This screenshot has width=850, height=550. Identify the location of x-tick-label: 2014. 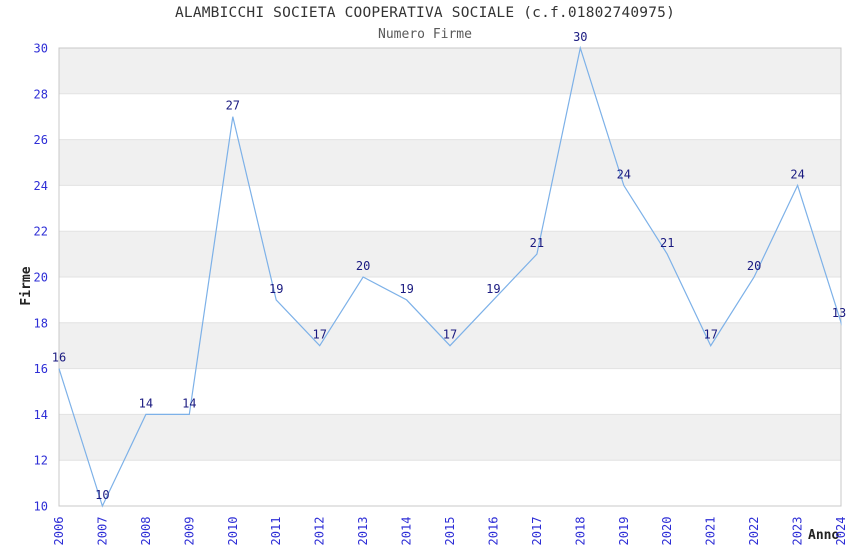
(407, 531).